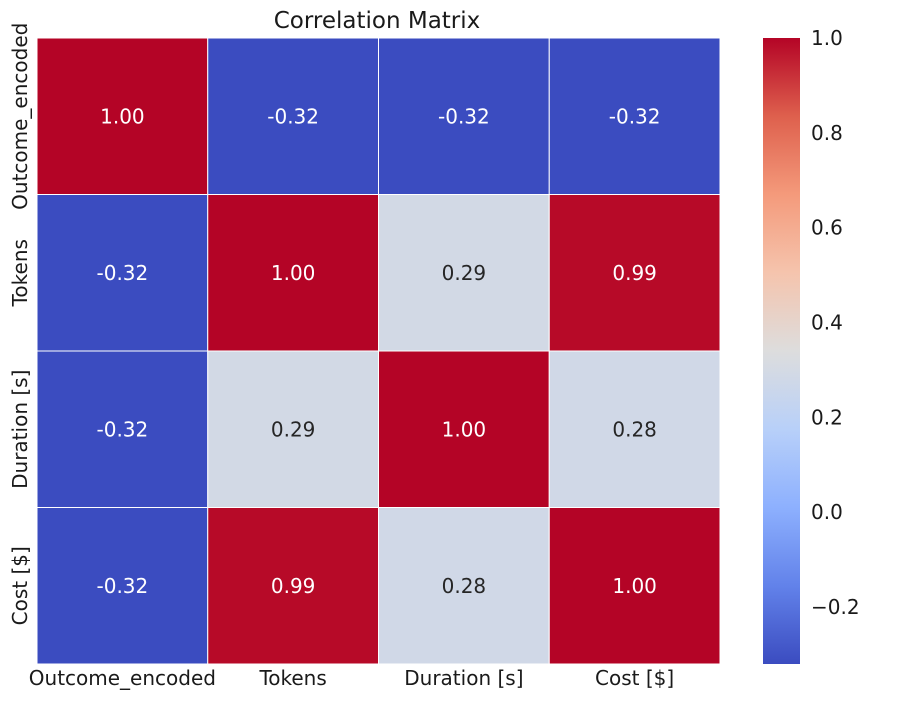  Describe the element at coordinates (827, 133) in the screenshot. I see `colorbar-tick-label: 0.8` at that location.